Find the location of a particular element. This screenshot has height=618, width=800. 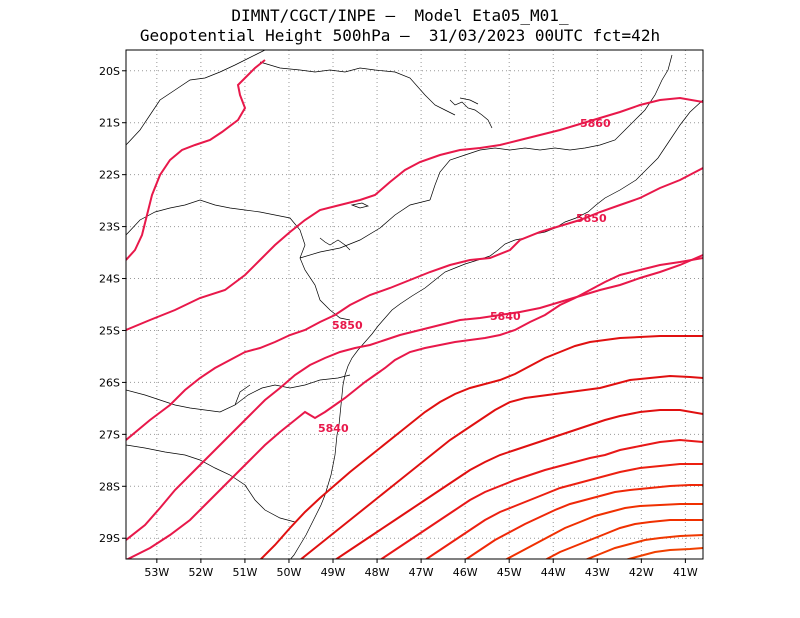

y-tick-label: 24S is located at coordinates (109, 279).